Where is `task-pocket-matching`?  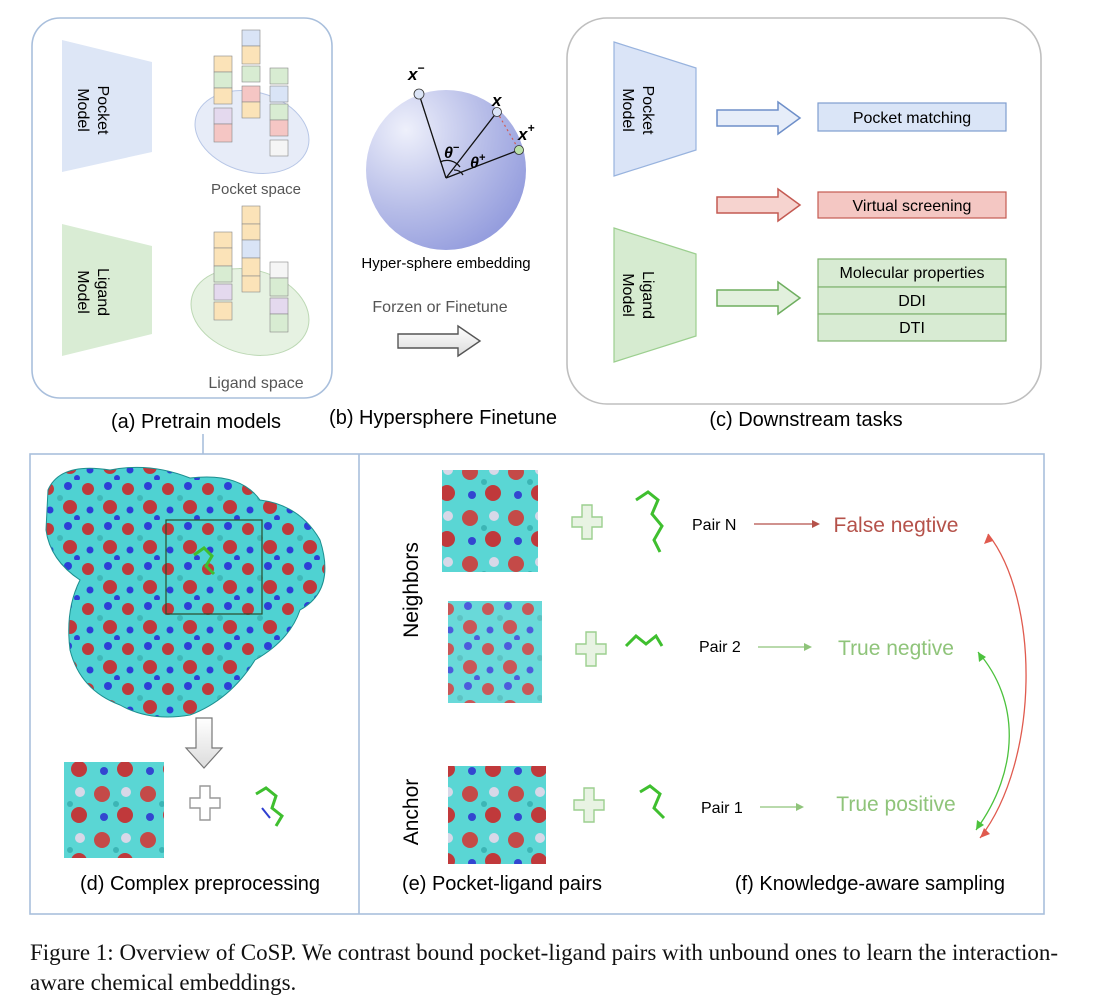
task-pocket-matching is located at coordinates (912, 117).